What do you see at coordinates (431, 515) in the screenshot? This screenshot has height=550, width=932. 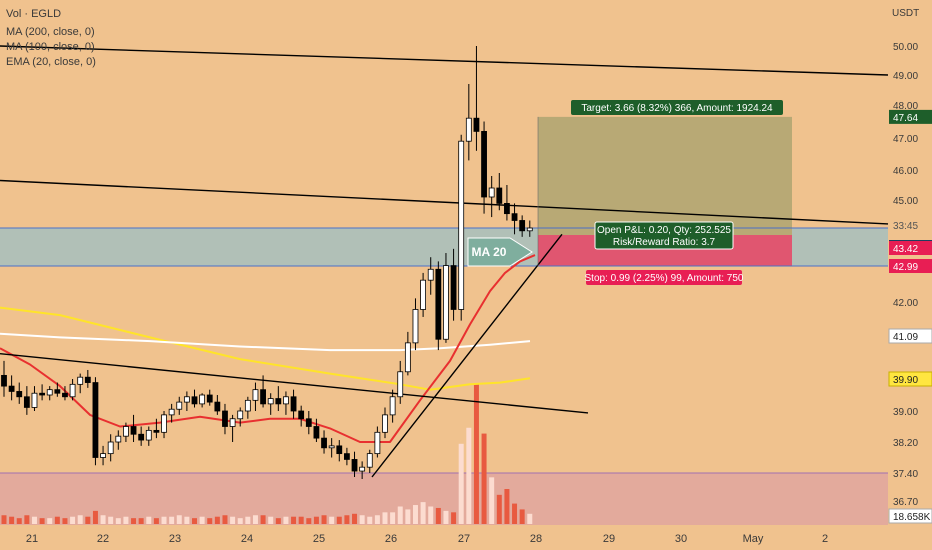 I see `volume-bar` at bounding box center [431, 515].